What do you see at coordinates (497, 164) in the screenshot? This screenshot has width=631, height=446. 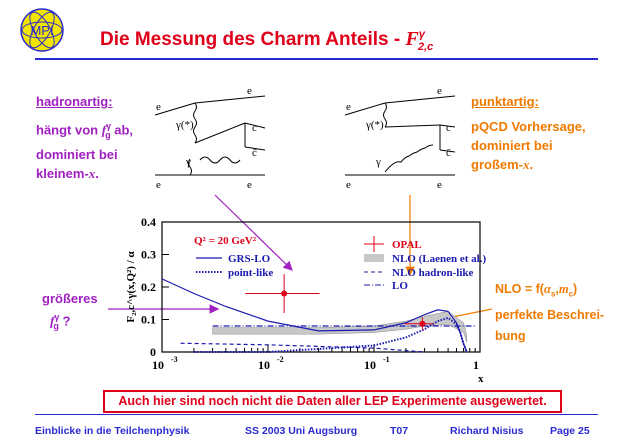 I see `right-line-3-text: großem-` at bounding box center [497, 164].